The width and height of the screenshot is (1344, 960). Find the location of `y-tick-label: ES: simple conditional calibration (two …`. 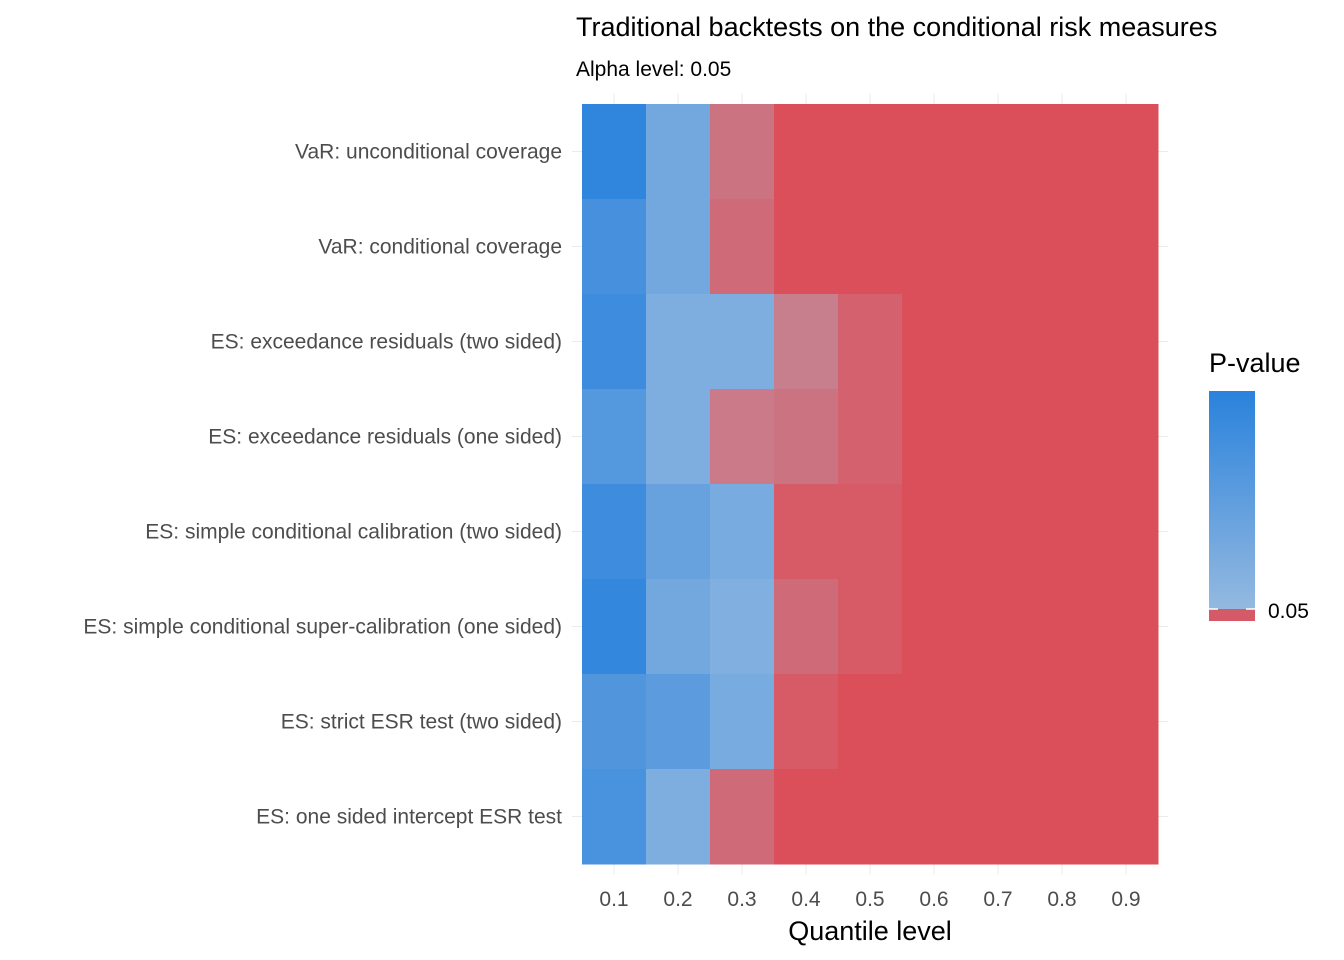

y-tick-label: ES: simple conditional calibration (two … is located at coordinates (353, 532).